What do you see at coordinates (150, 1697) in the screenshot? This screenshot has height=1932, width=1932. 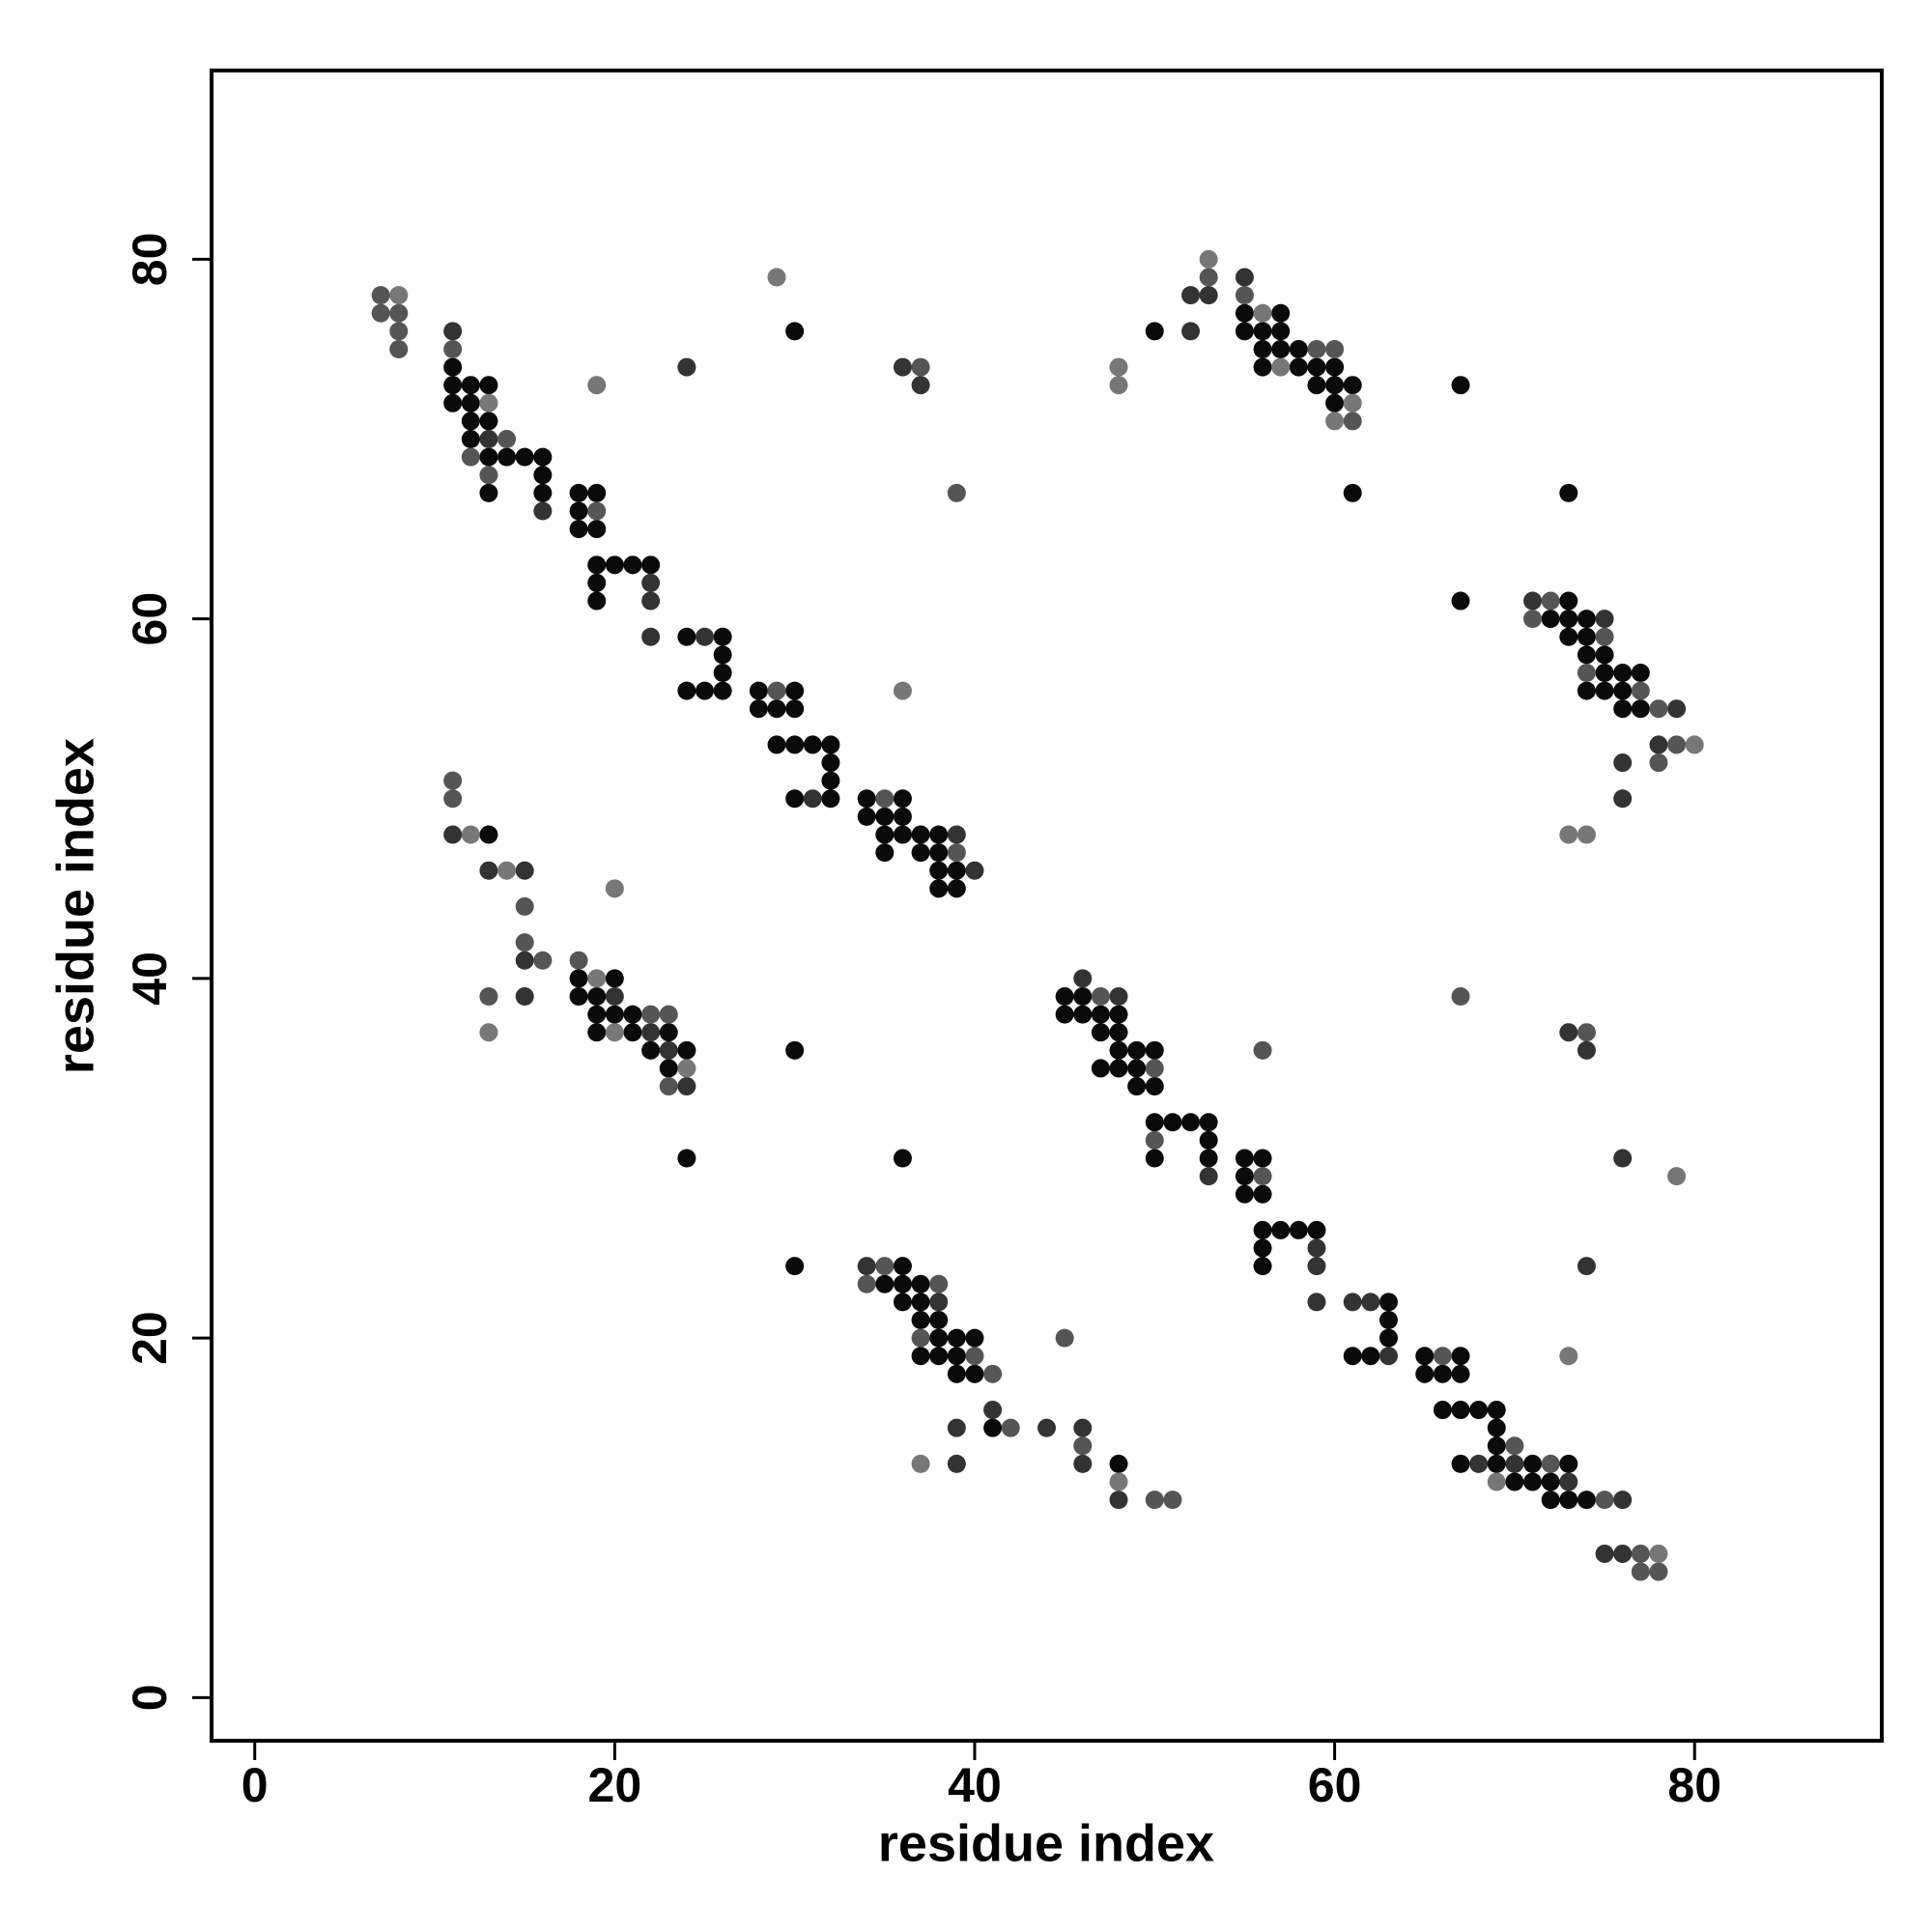 I see `y-tick-label: 0` at bounding box center [150, 1697].